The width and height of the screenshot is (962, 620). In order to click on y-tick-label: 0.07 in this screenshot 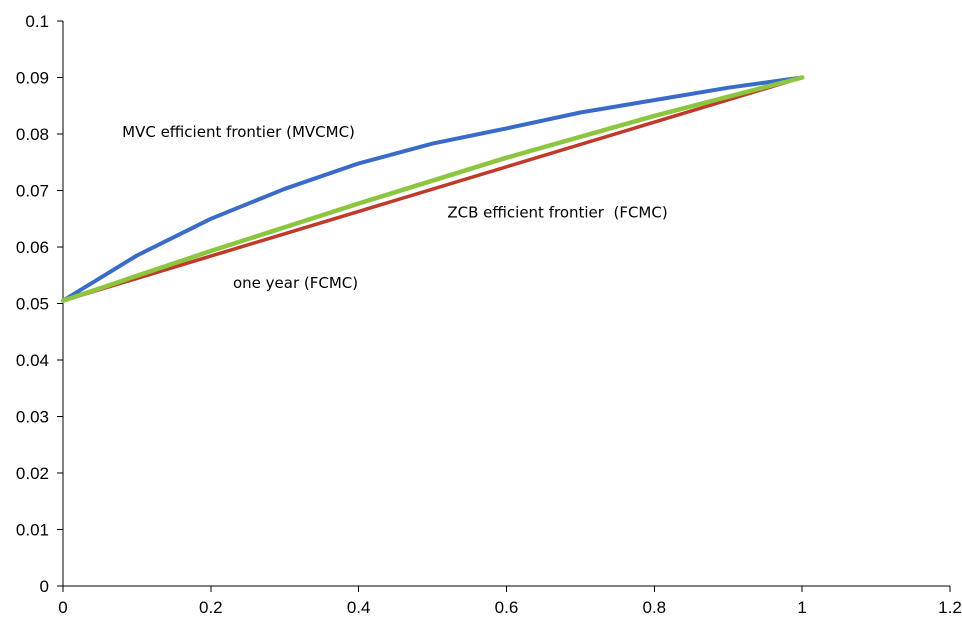, I will do `click(32, 191)`.